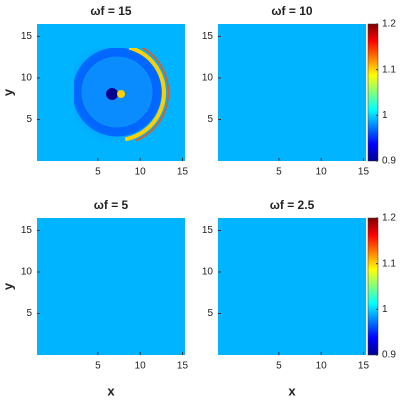 The width and height of the screenshot is (409, 414). I want to click on panel-title: ωf = 5, so click(111, 205).